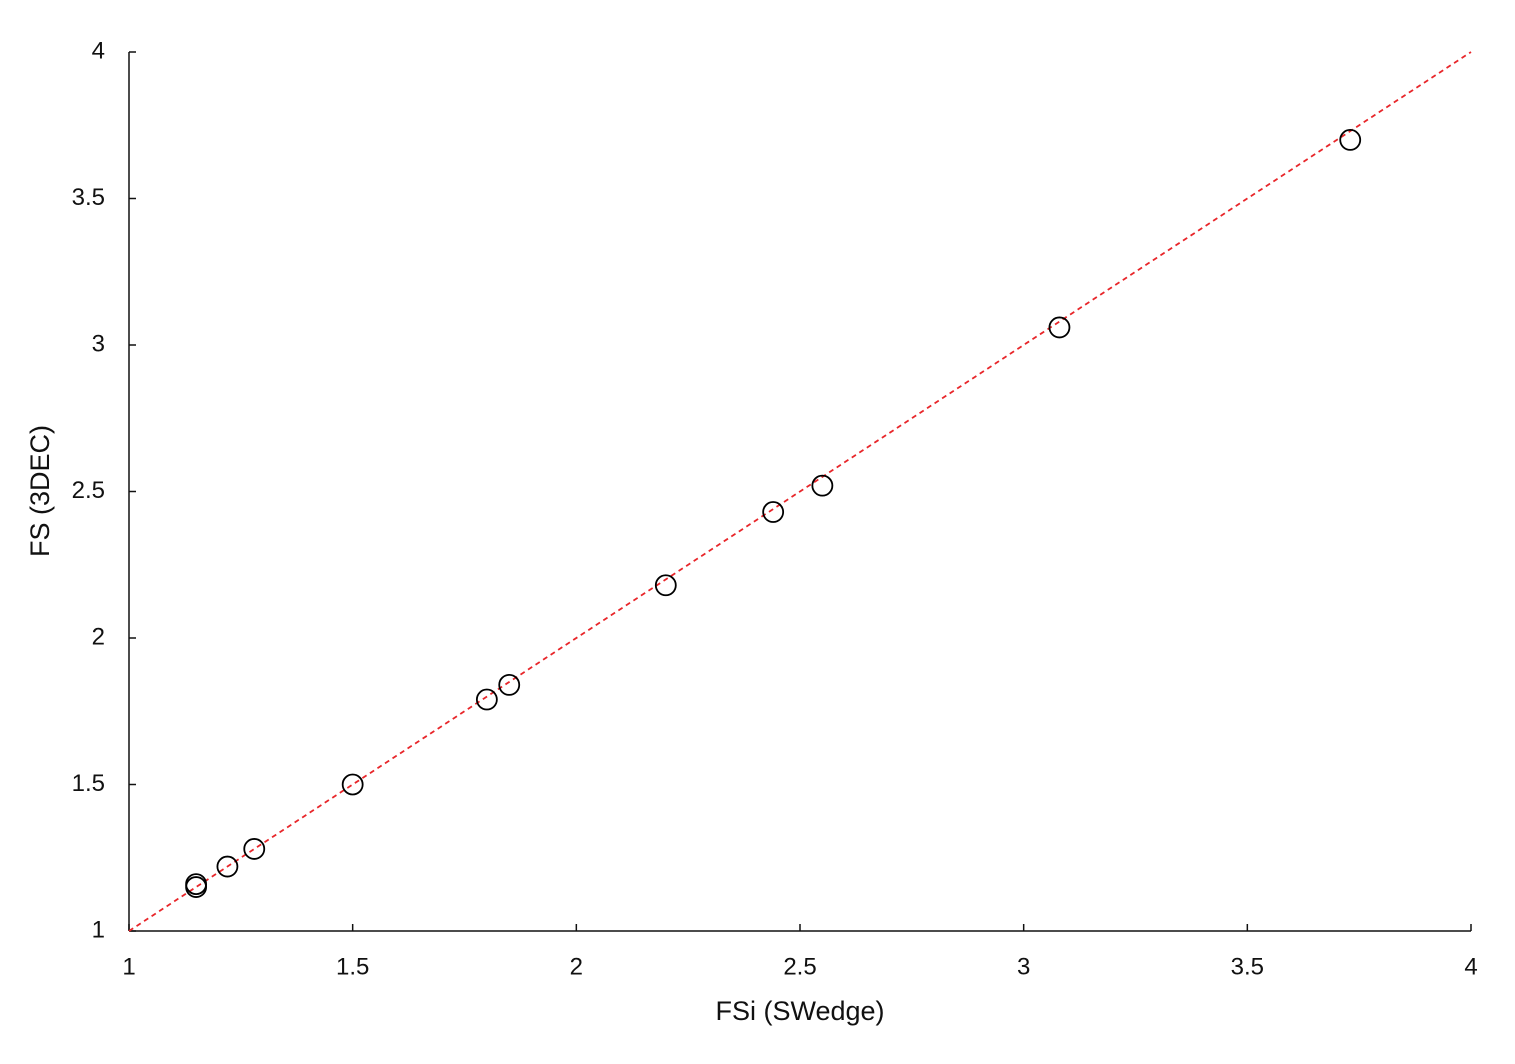 This screenshot has width=1515, height=1064. What do you see at coordinates (128, 966) in the screenshot?
I see `x-tick-label: 1` at bounding box center [128, 966].